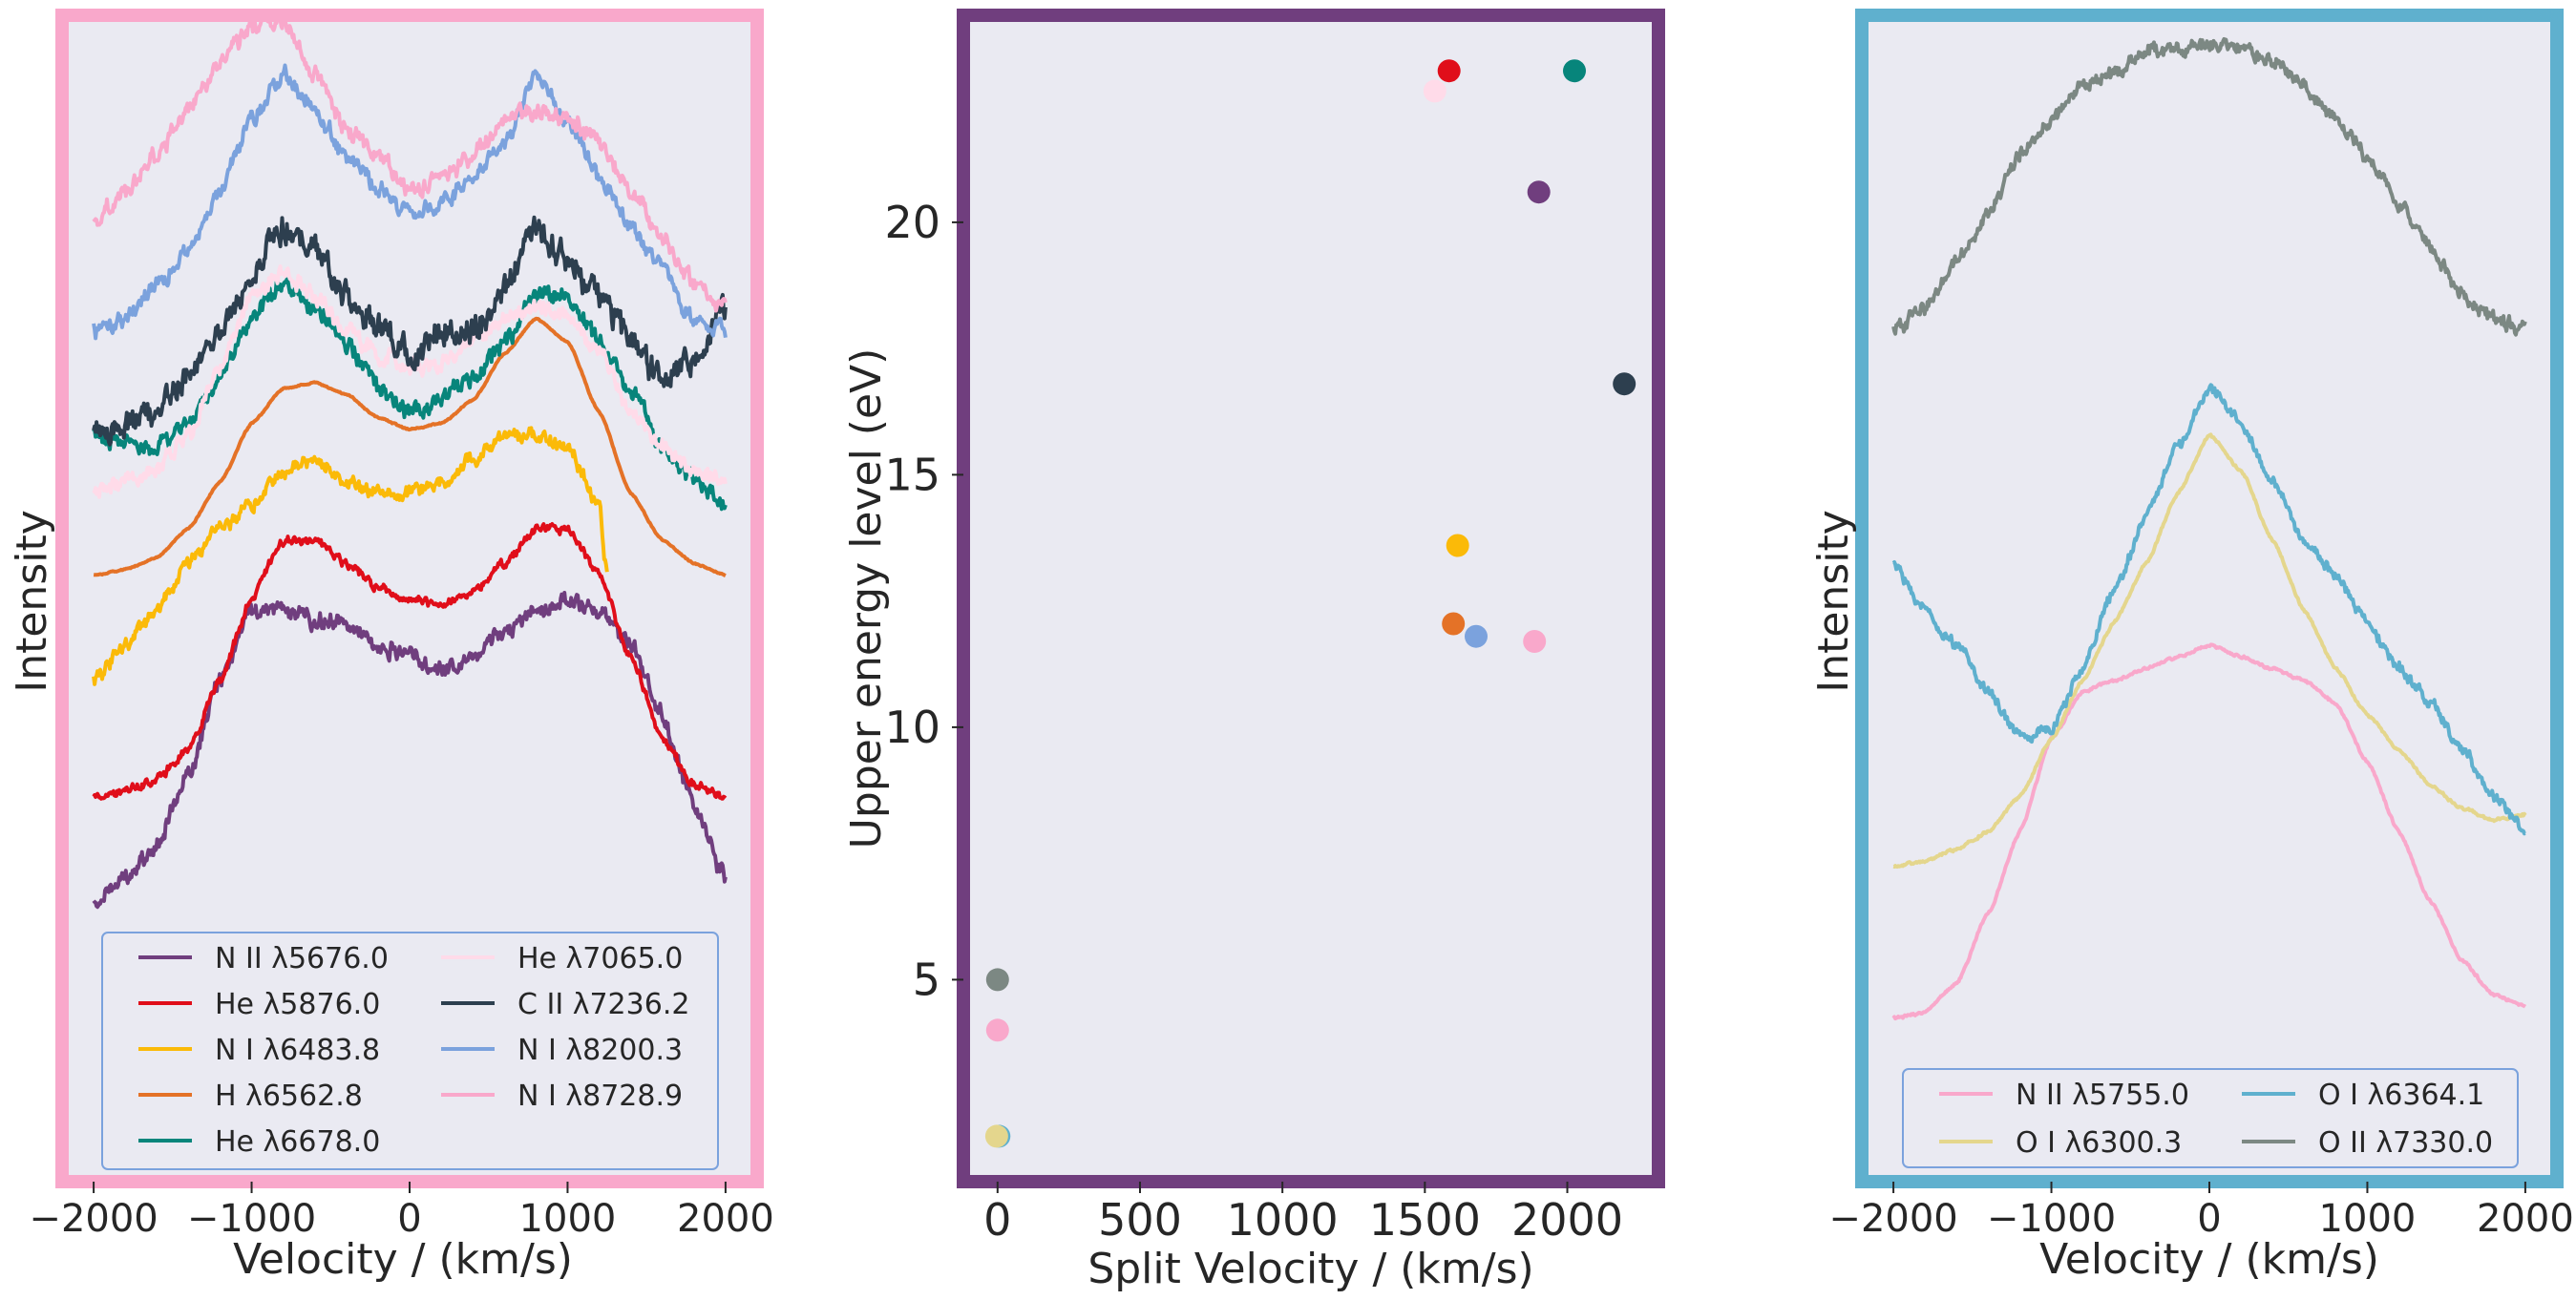 This screenshot has height=1300, width=2576. Describe the element at coordinates (600, 1050) in the screenshot. I see `left-legend-label-8: N I λ8200.3` at that location.